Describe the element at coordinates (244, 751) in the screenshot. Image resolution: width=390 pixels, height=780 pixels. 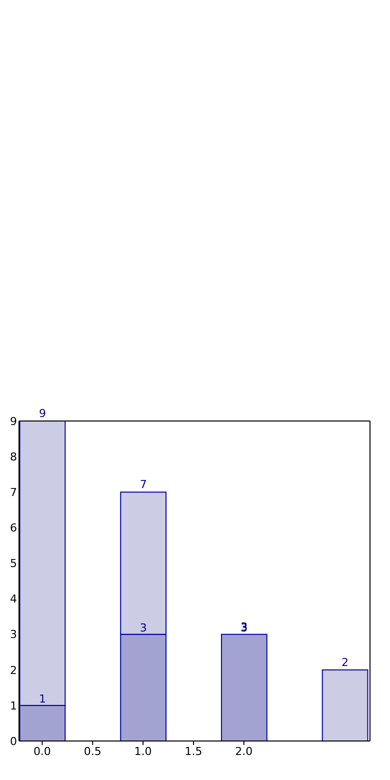
I see `x-tick-label: 2.0` at that location.